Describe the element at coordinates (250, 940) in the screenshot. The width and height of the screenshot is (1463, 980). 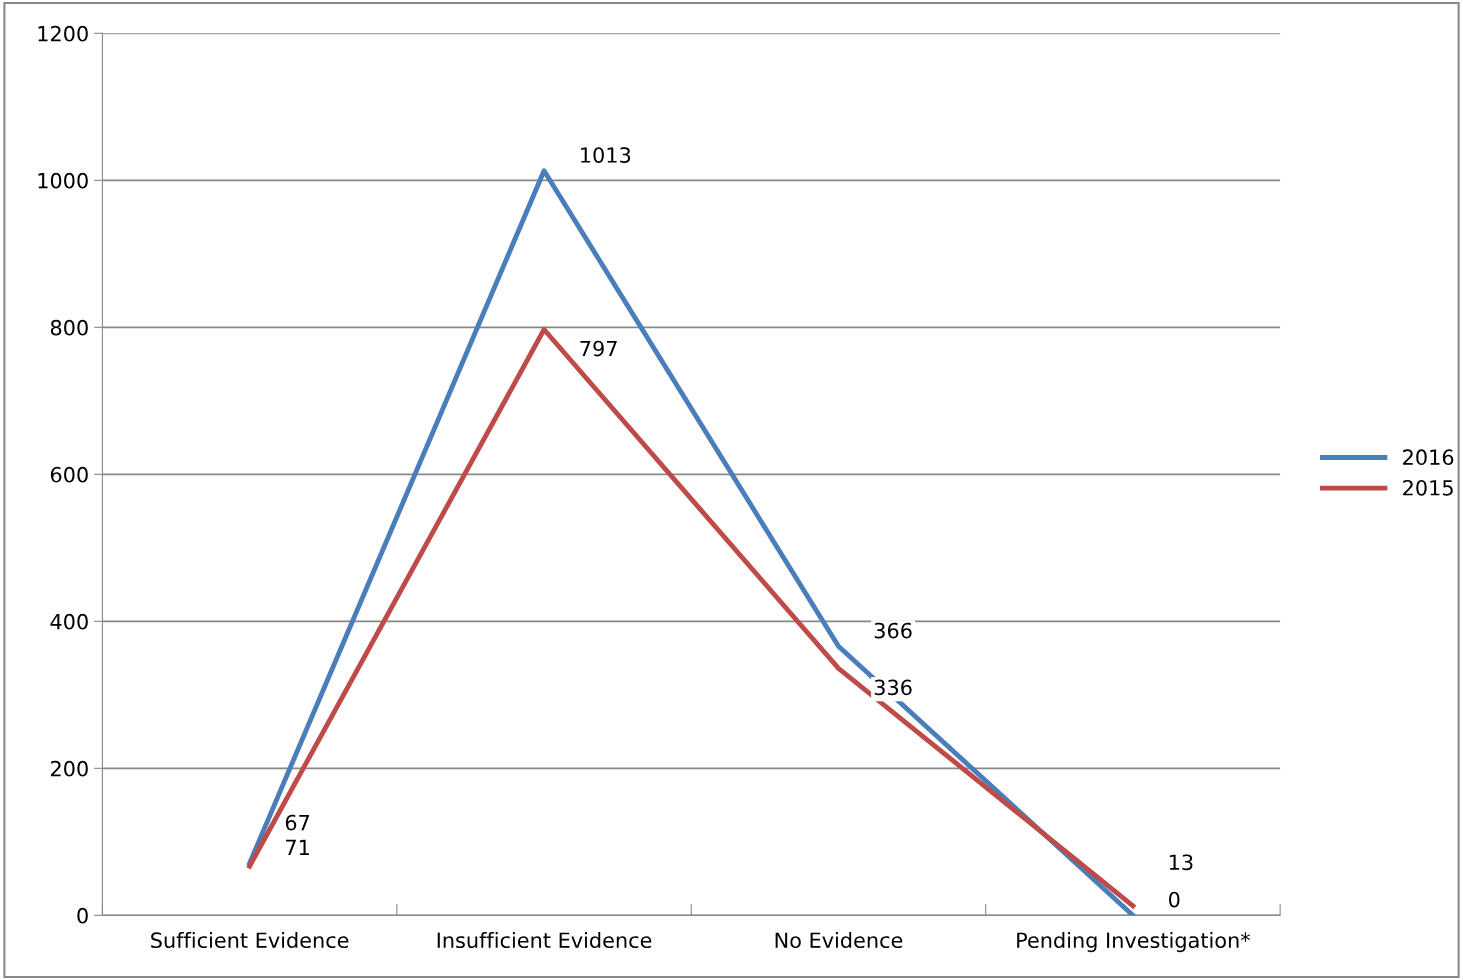
I see `x-tick-label: Sufficient Evidence` at that location.